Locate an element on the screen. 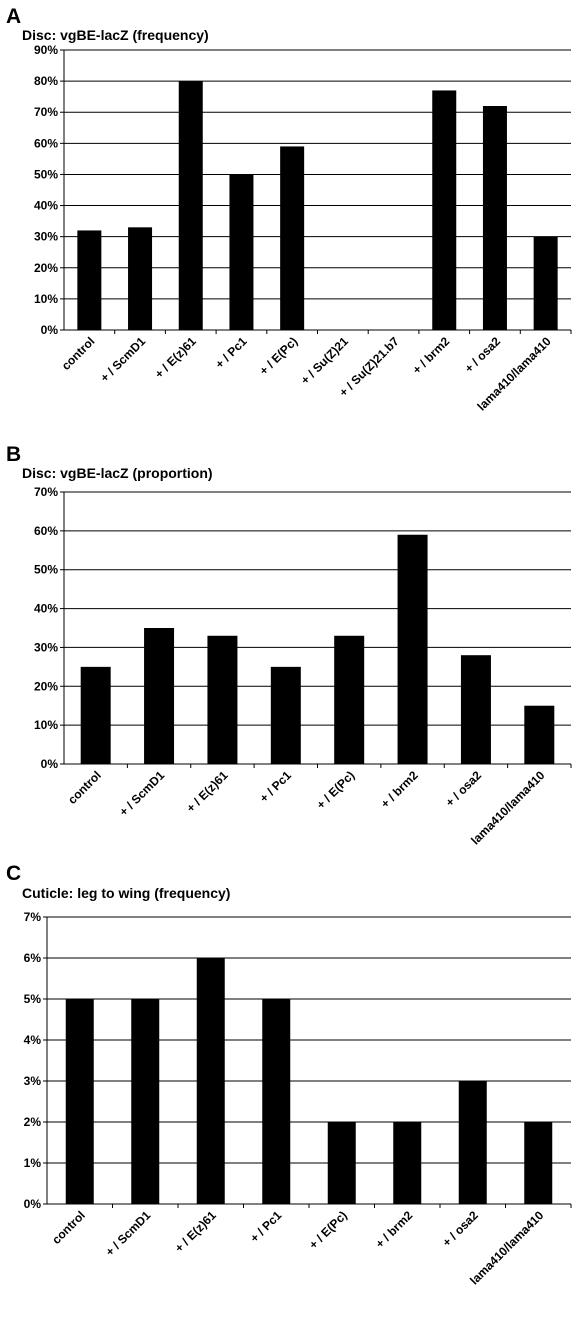 Image resolution: width=575 pixels, height=1331 pixels. y-tick-label: 2% is located at coordinates (33, 1122).